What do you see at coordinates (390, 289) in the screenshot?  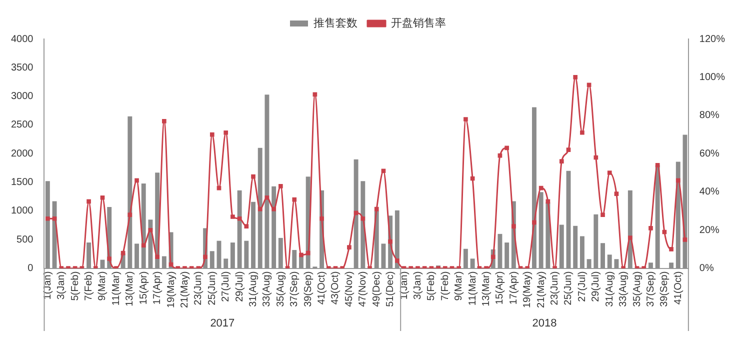 I see `x-tick-label: 51(Dec)` at bounding box center [390, 289].